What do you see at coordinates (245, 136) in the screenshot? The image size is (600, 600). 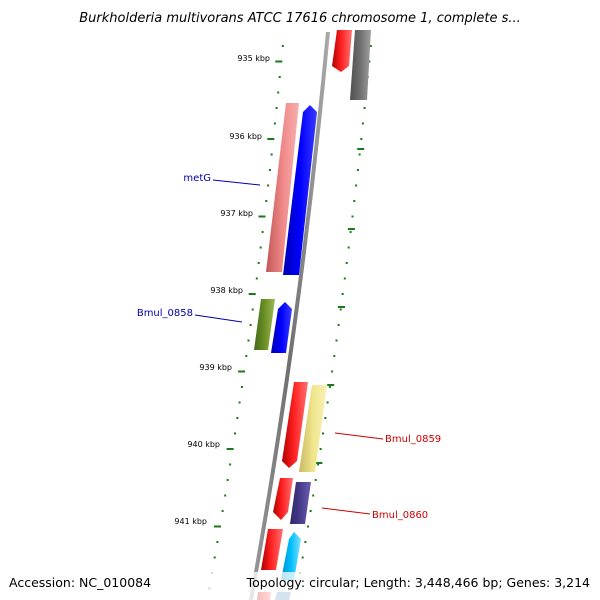 I see `tick-label: 936 kbp` at bounding box center [245, 136].